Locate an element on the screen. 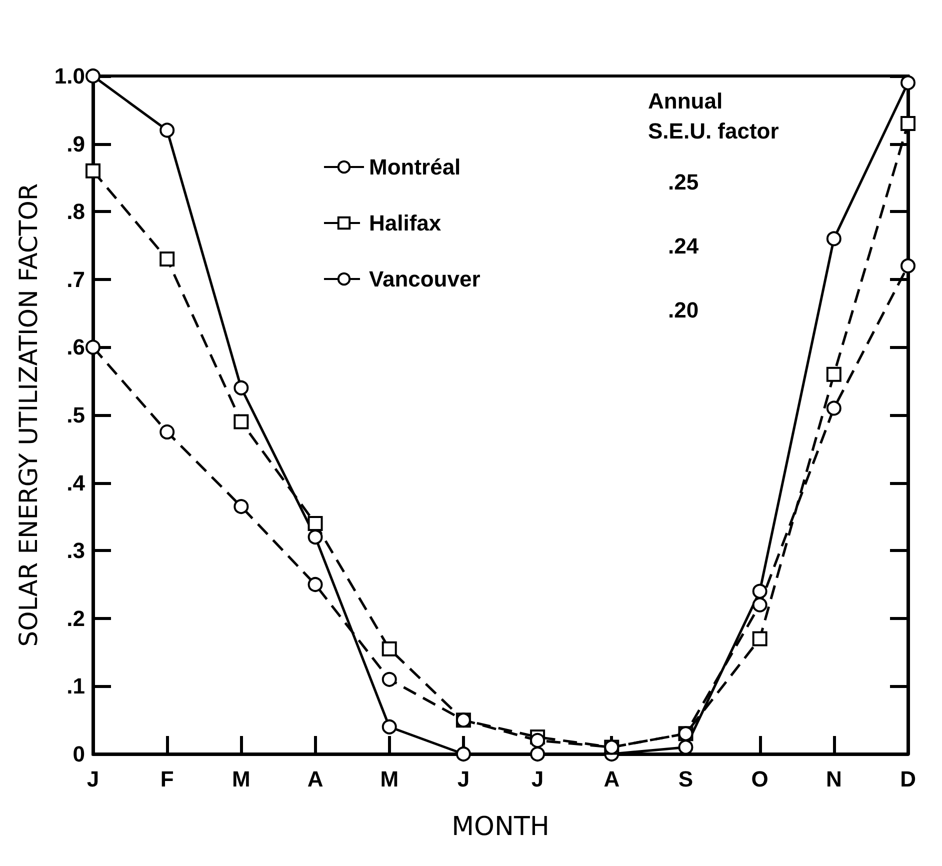 The height and width of the screenshot is (866, 942). annotation: .20 is located at coordinates (683, 310).